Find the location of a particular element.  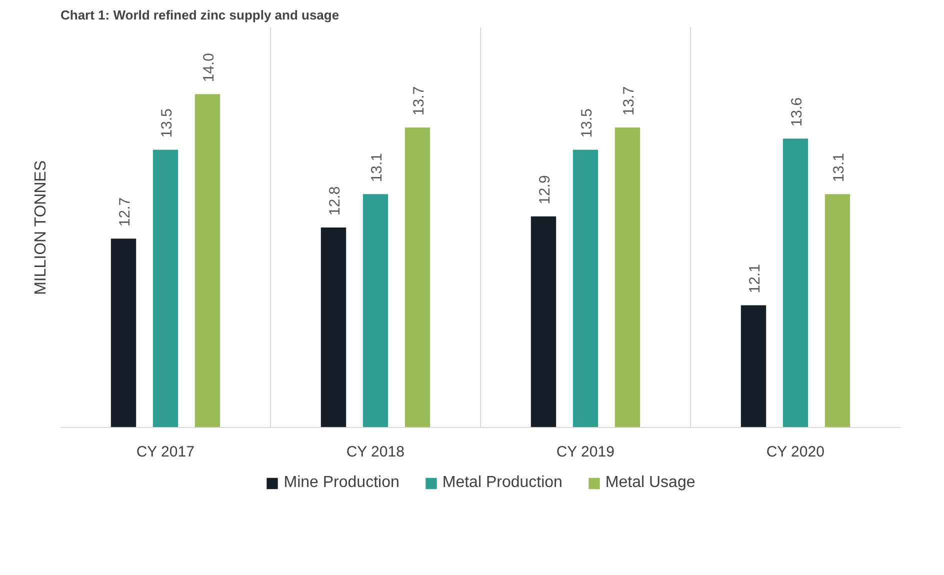

data-label: 12.9 is located at coordinates (545, 189).